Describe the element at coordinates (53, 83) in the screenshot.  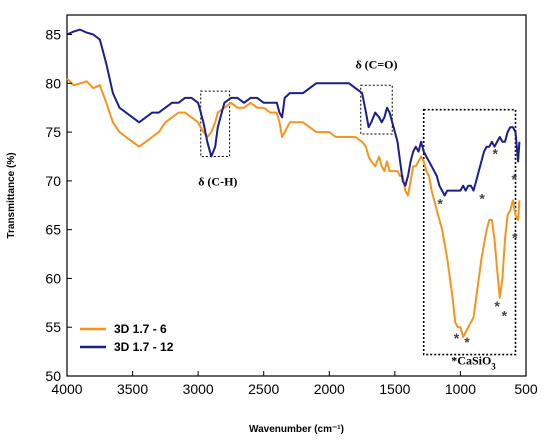
I see `y-tick-label: 80` at that location.